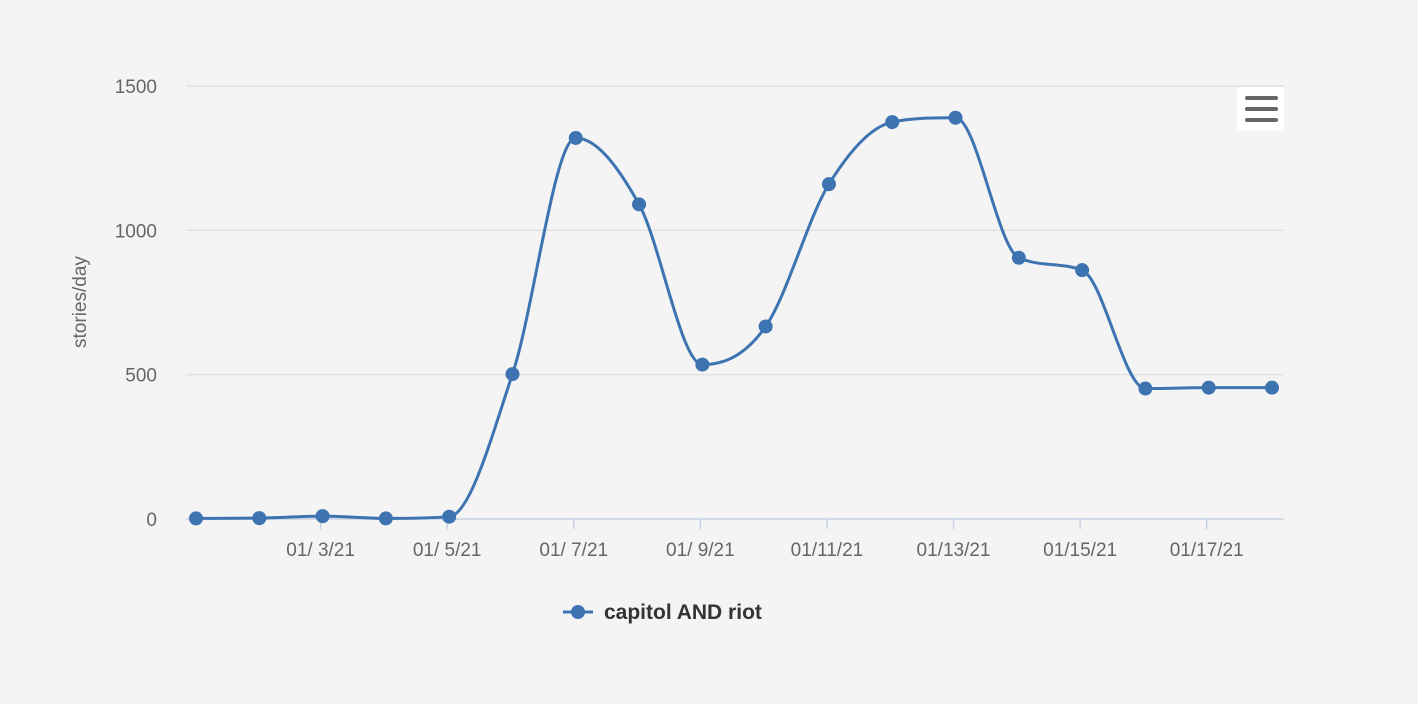  Describe the element at coordinates (1080, 550) in the screenshot. I see `x-tick-label: 01/15/21` at that location.